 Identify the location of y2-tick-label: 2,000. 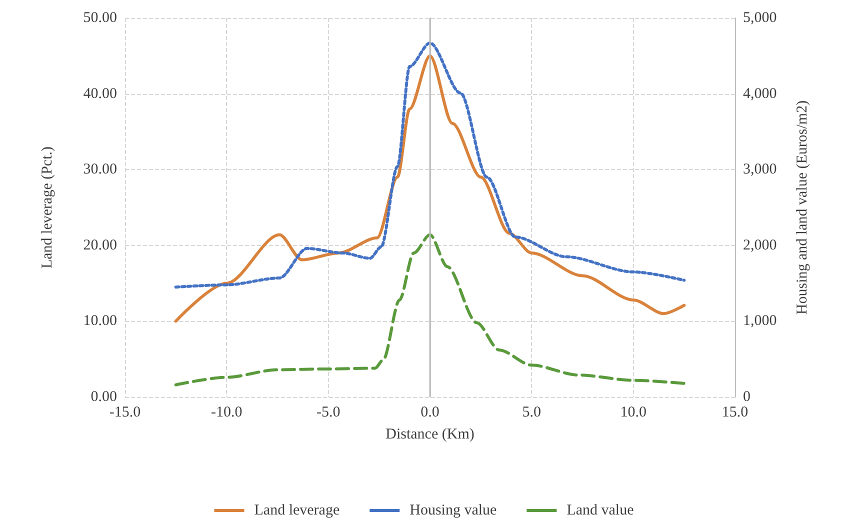
(760, 245).